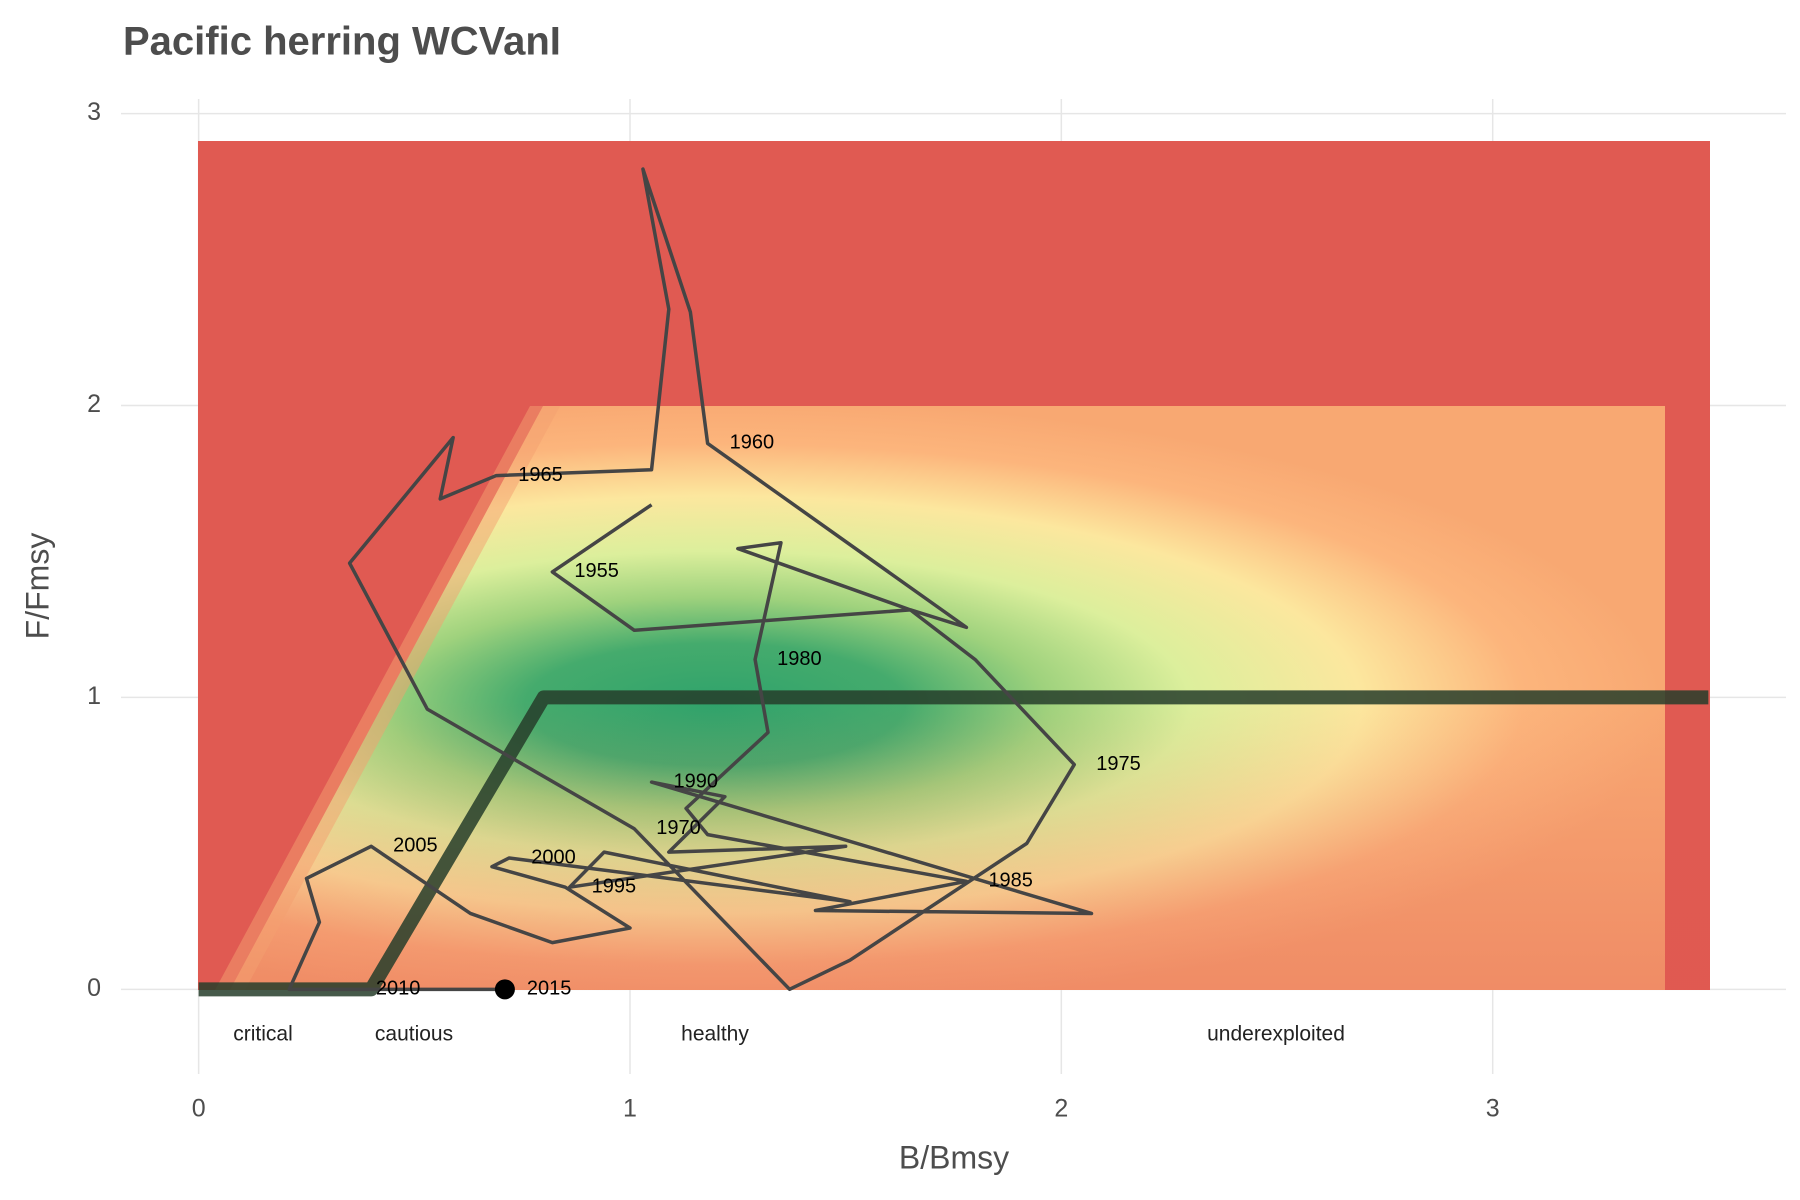 Image resolution: width=1800 pixels, height=1200 pixels. Describe the element at coordinates (398, 989) in the screenshot. I see `year-label: 2010` at that location.